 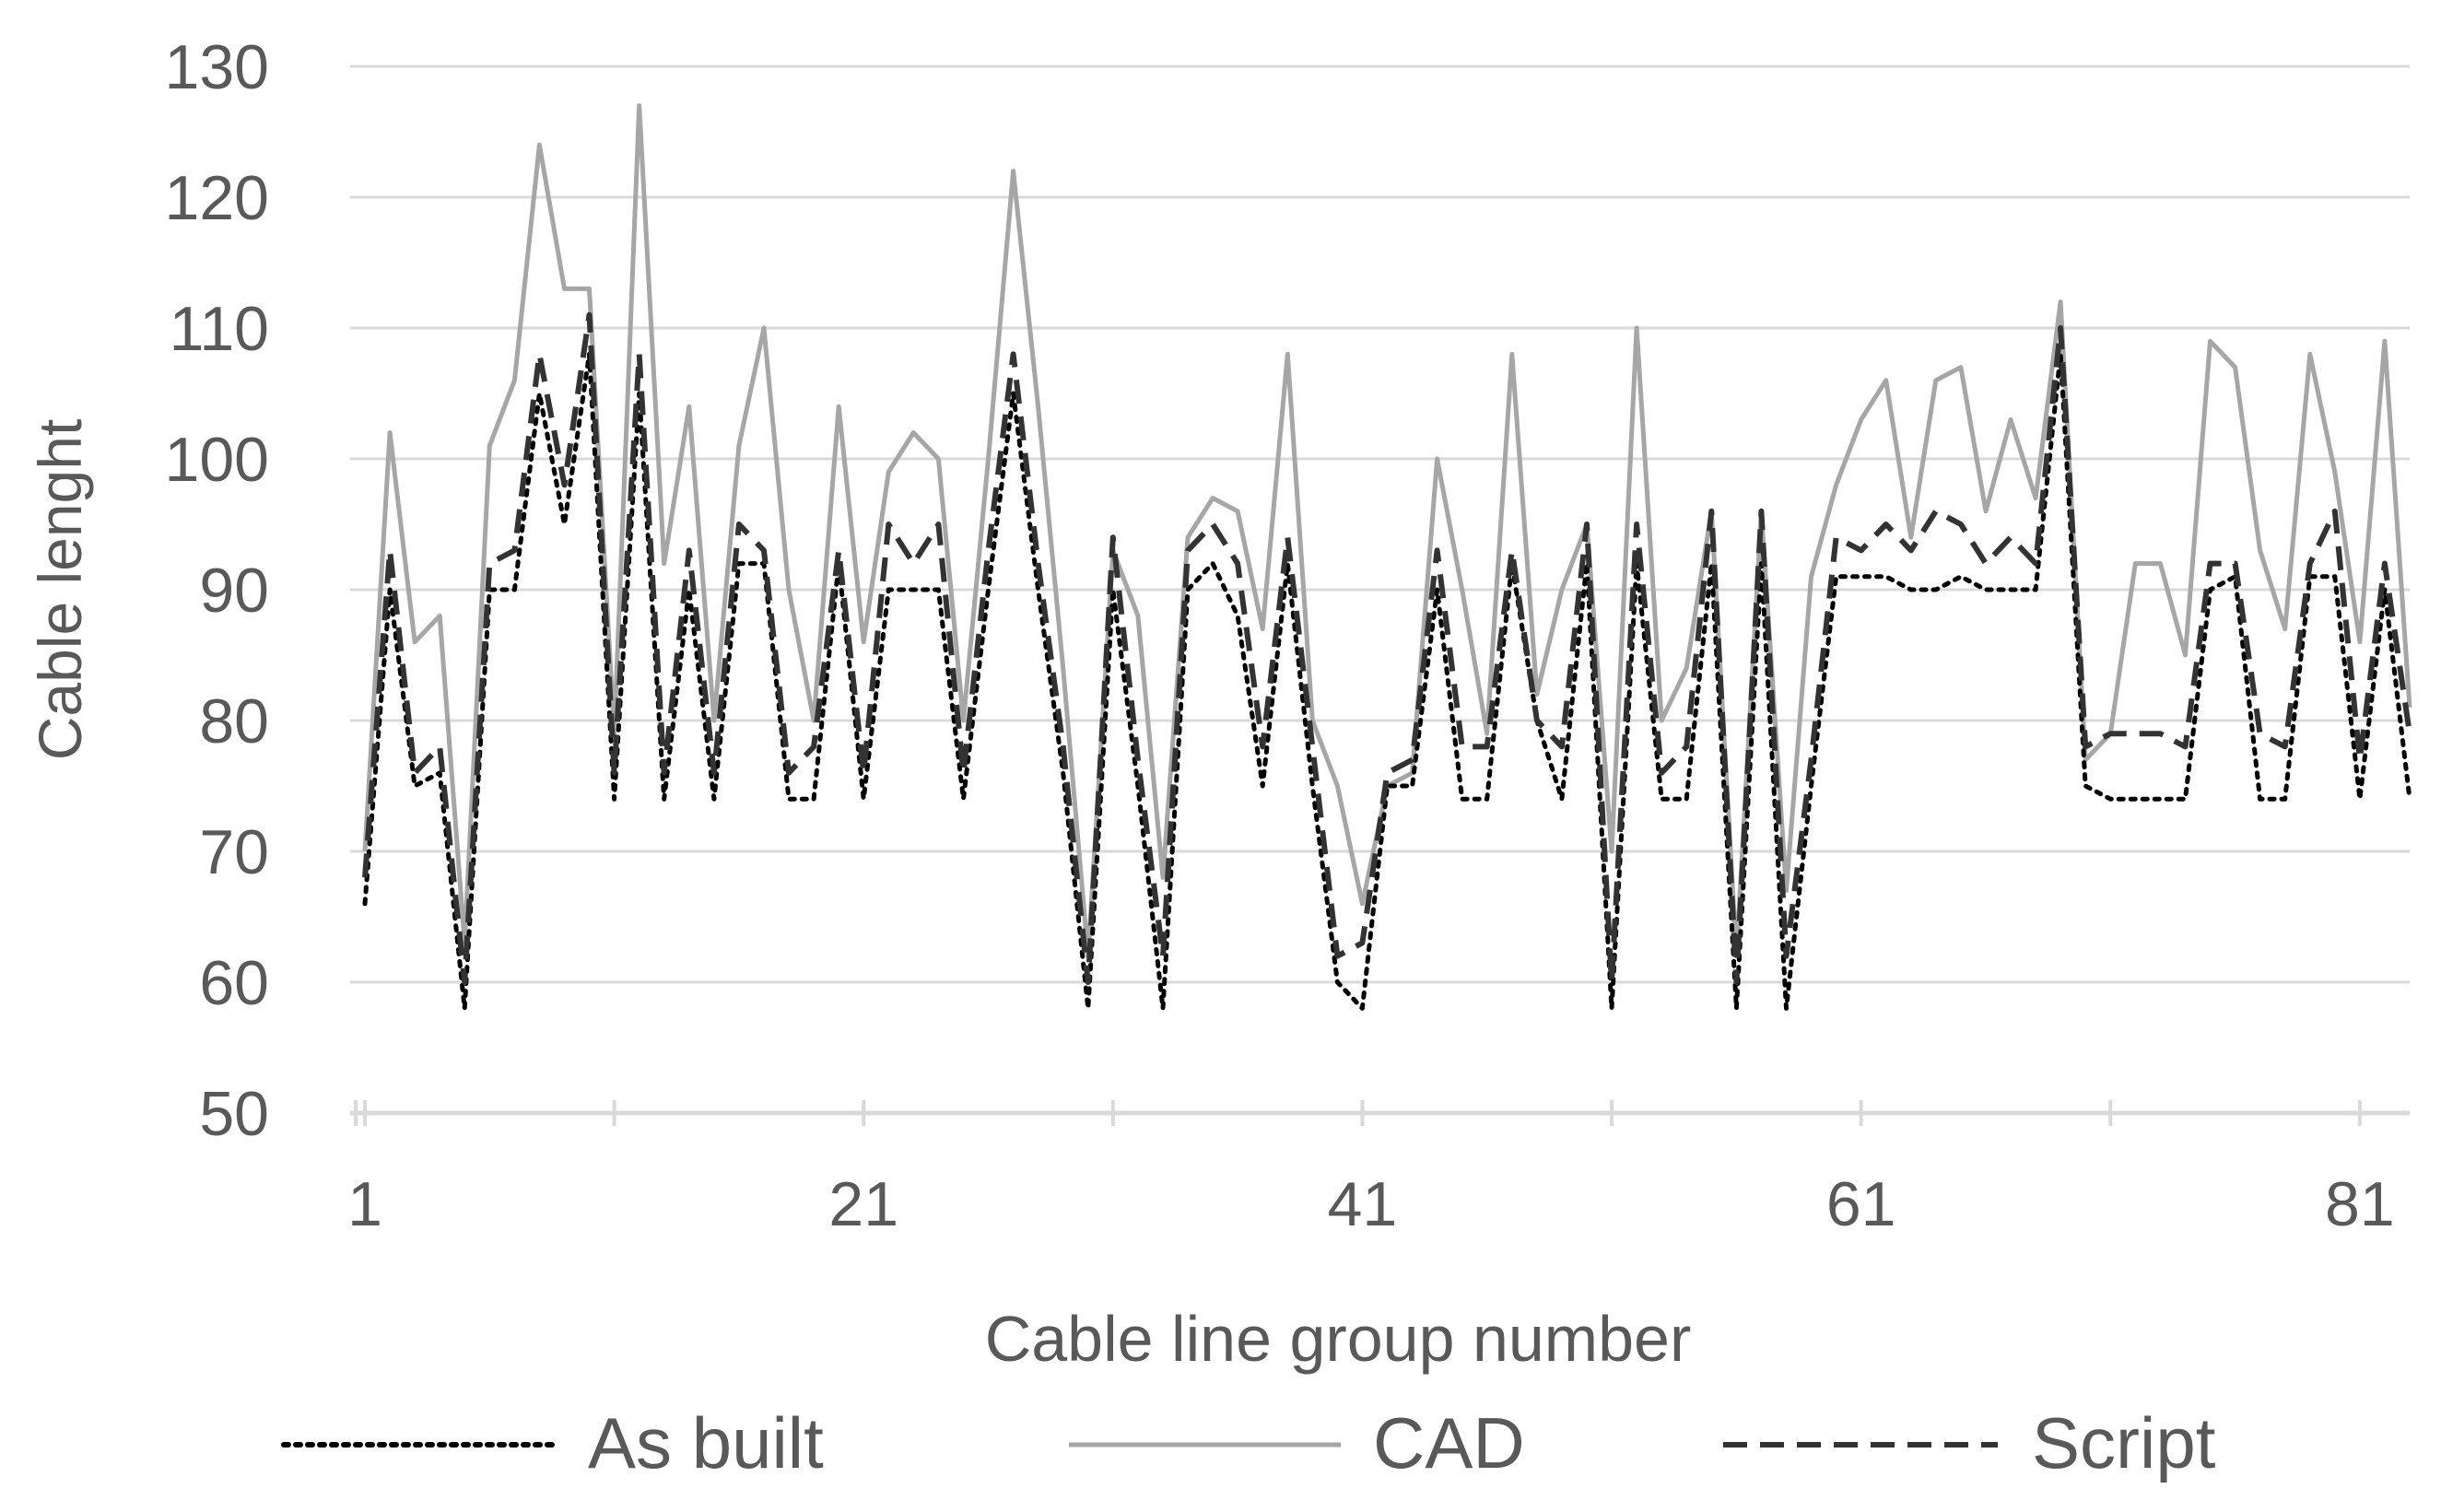 I want to click on x-axis-title: Cable line group number, so click(x=1338, y=1339).